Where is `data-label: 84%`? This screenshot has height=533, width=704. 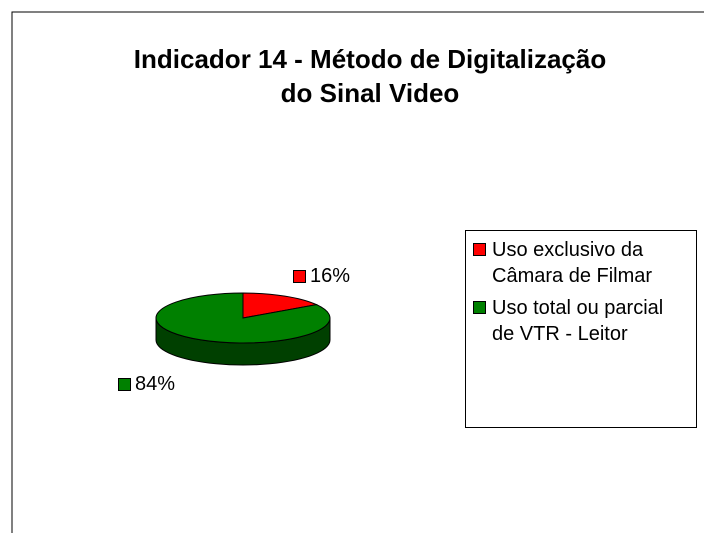
data-label: 84% is located at coordinates (146, 384).